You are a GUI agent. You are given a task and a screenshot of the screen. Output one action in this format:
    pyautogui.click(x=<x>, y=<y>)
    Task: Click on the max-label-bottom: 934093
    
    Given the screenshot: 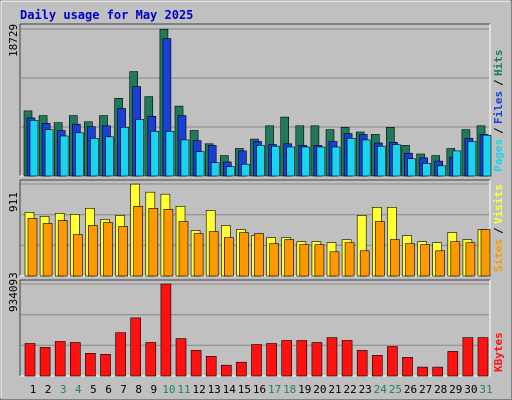 What is the action you would take?
    pyautogui.click(x=13, y=292)
    